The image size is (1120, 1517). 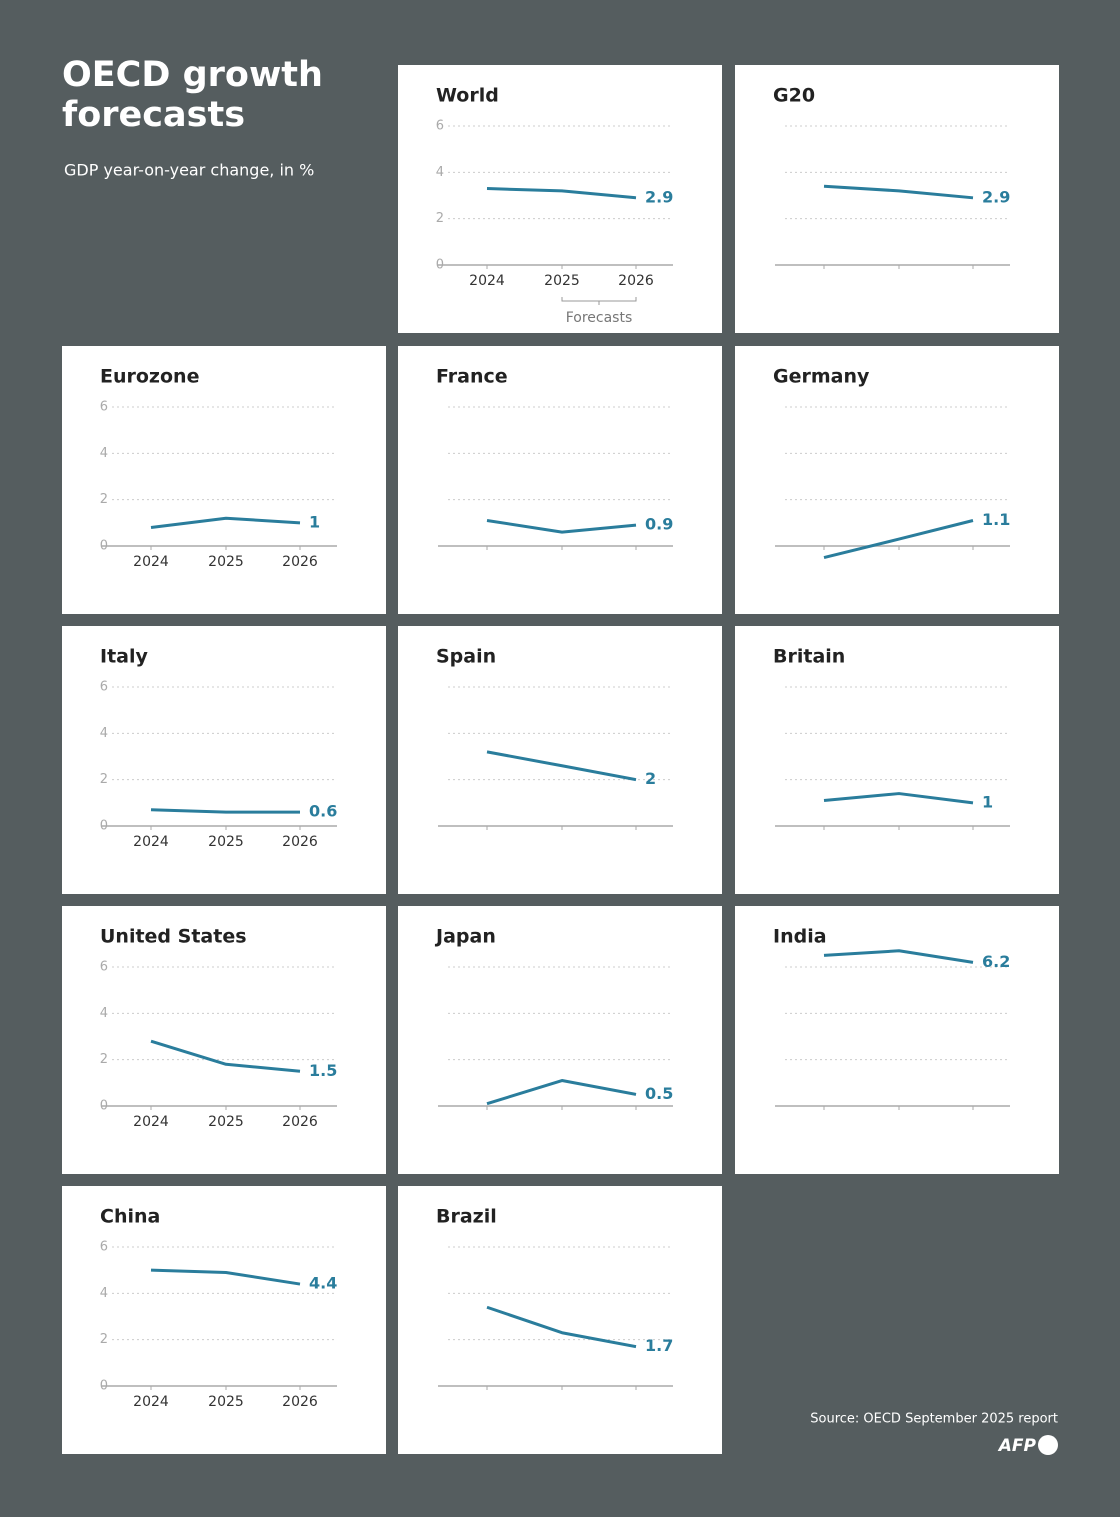 I want to click on panel-title: G20, so click(x=794, y=96).